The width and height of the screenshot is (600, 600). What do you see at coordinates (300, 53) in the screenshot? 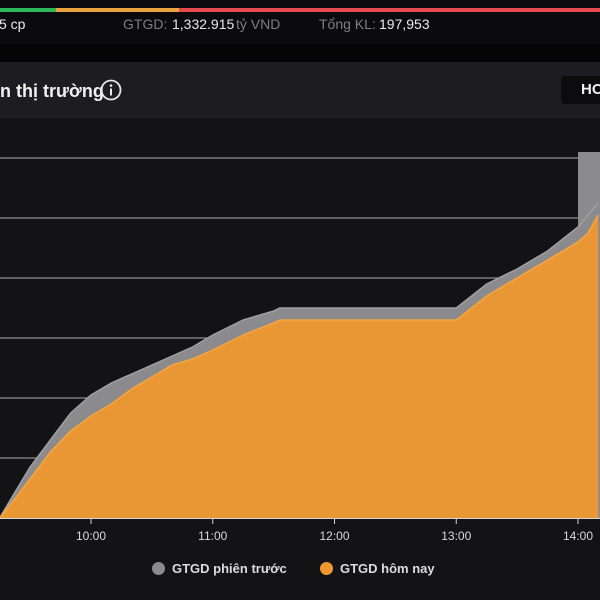
I see `section-divider` at bounding box center [300, 53].